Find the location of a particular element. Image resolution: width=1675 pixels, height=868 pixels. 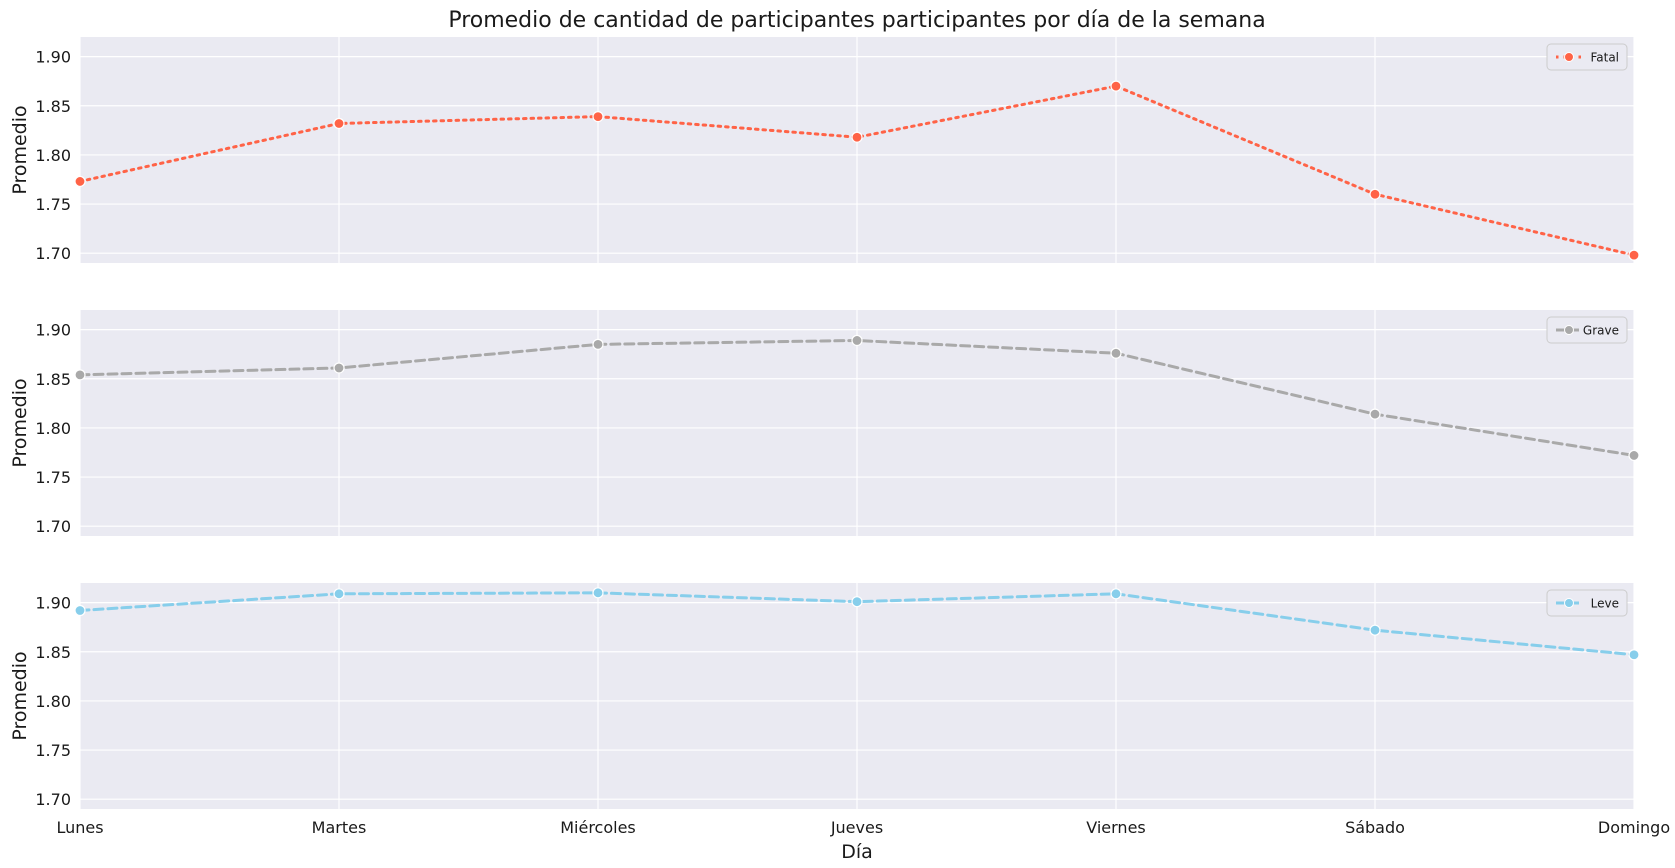

x-tick-label: Viernes is located at coordinates (1116, 827).